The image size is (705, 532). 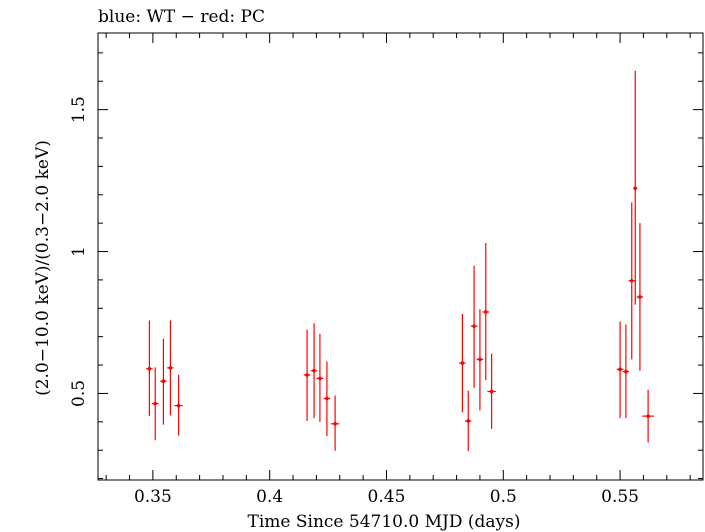 I want to click on x-tick-label: 0.45, so click(x=387, y=497).